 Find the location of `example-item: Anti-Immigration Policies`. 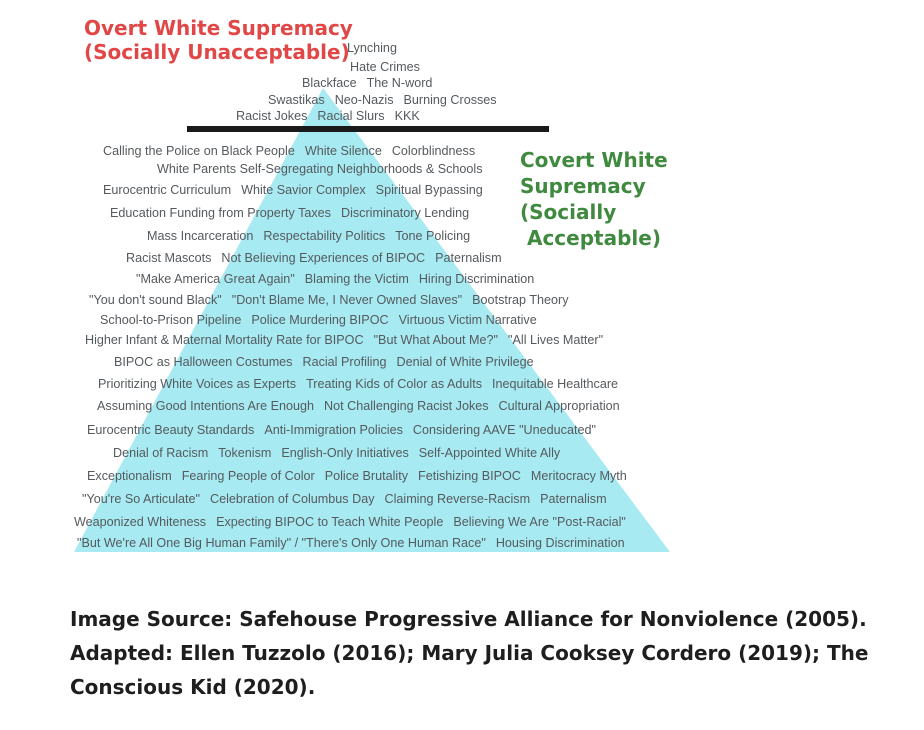

example-item: Anti-Immigration Policies is located at coordinates (333, 430).